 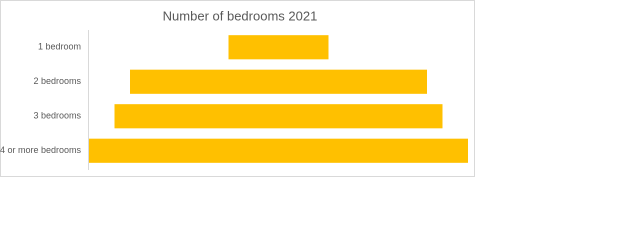 I want to click on category-label: 2 bedrooms, so click(x=57, y=81).